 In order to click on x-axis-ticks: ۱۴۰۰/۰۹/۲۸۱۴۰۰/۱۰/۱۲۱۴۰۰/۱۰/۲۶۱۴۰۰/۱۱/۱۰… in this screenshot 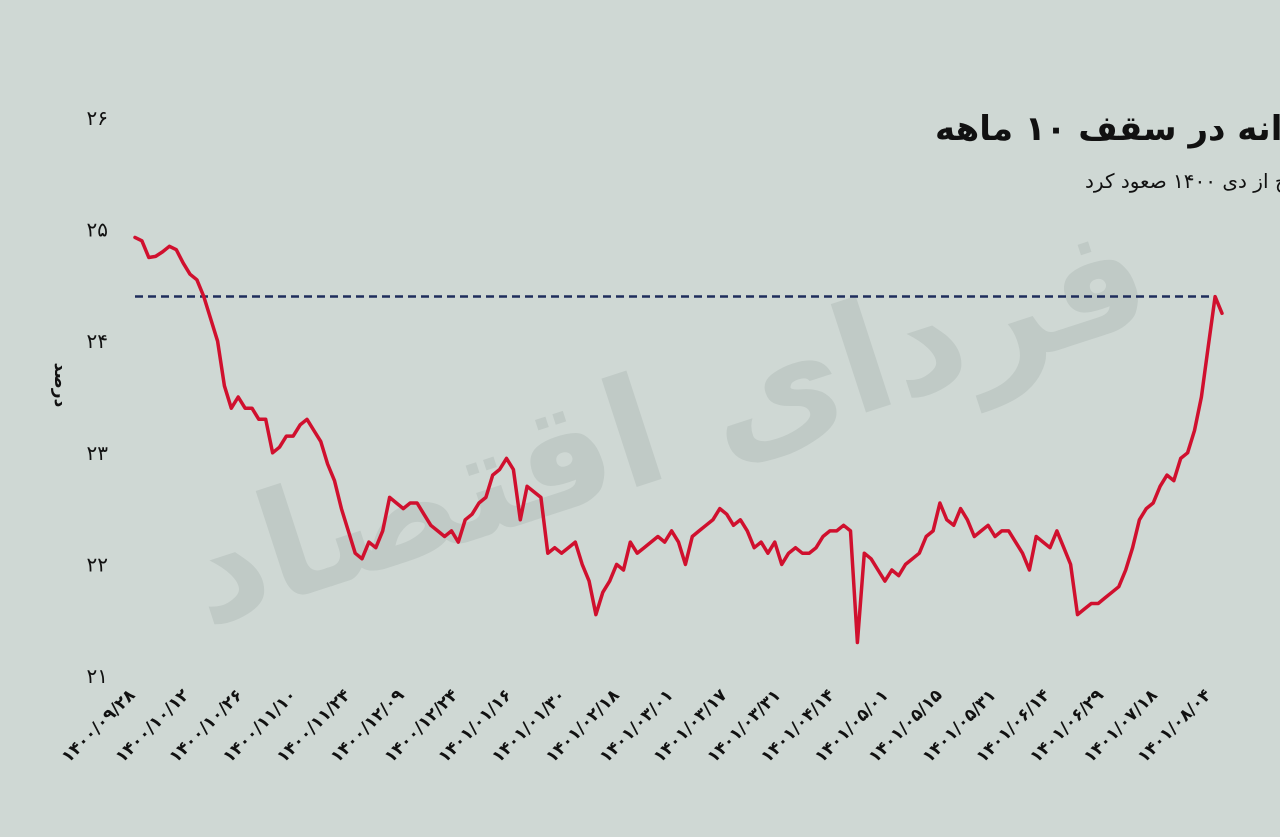, I will do `click(637, 726)`.